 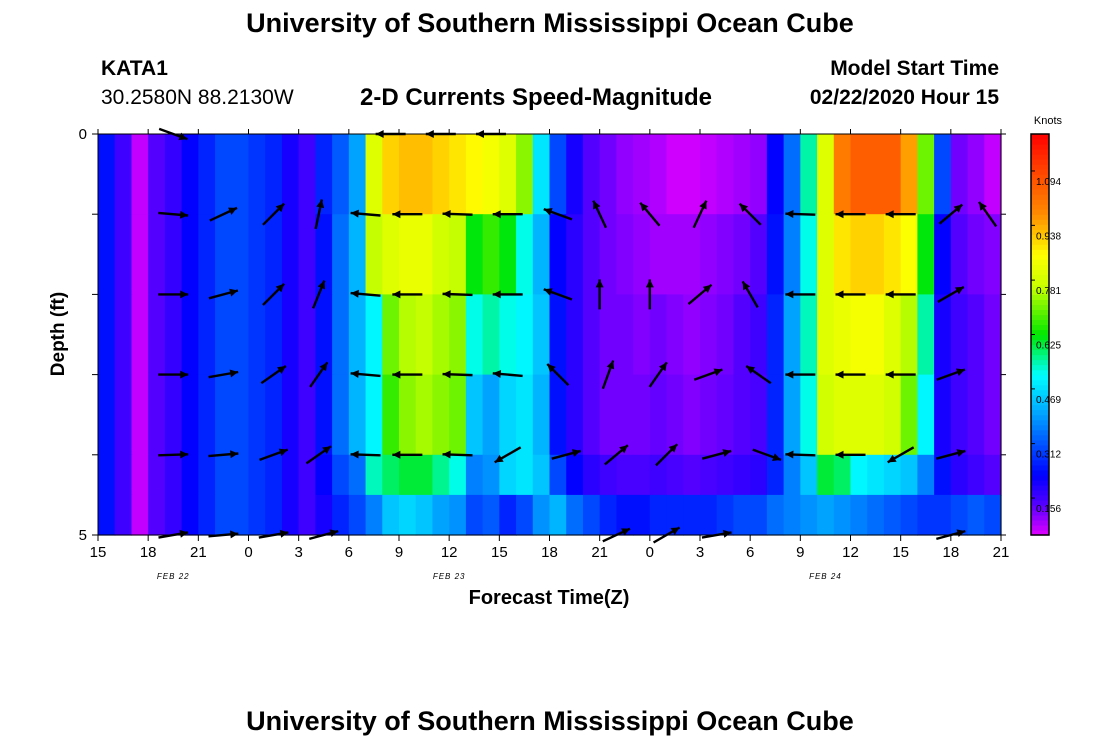 I want to click on x-axis-label: Forecast Time(Z), so click(x=549, y=598).